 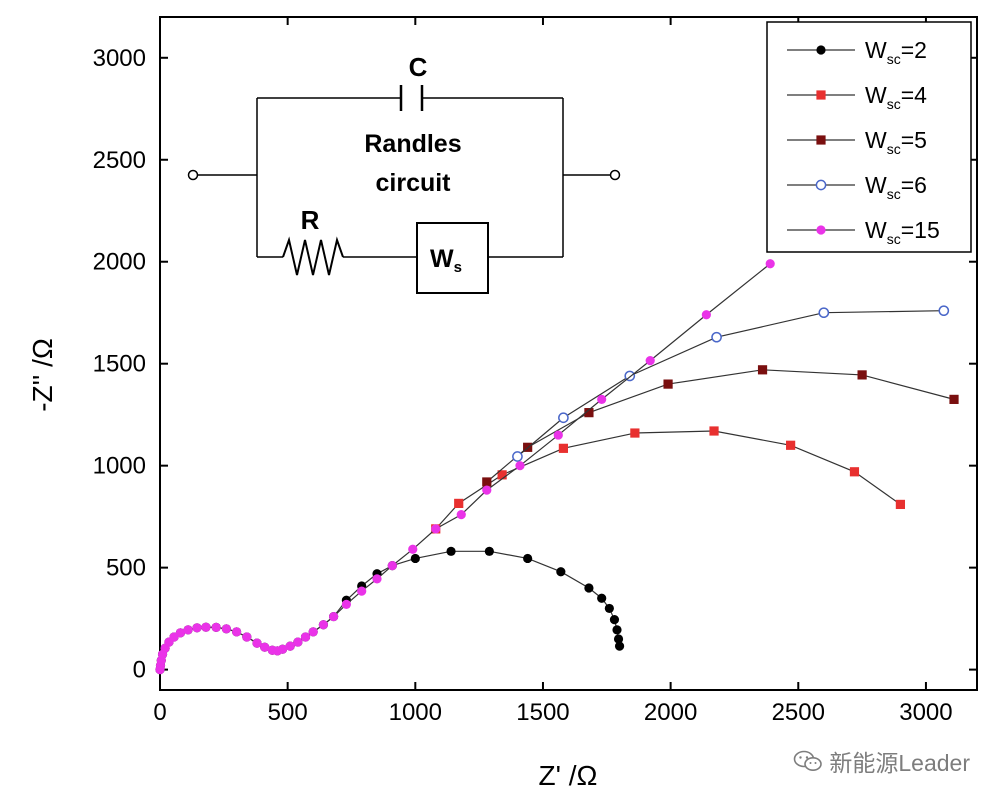 I want to click on legend-label: Wsc=6, so click(x=896, y=187).